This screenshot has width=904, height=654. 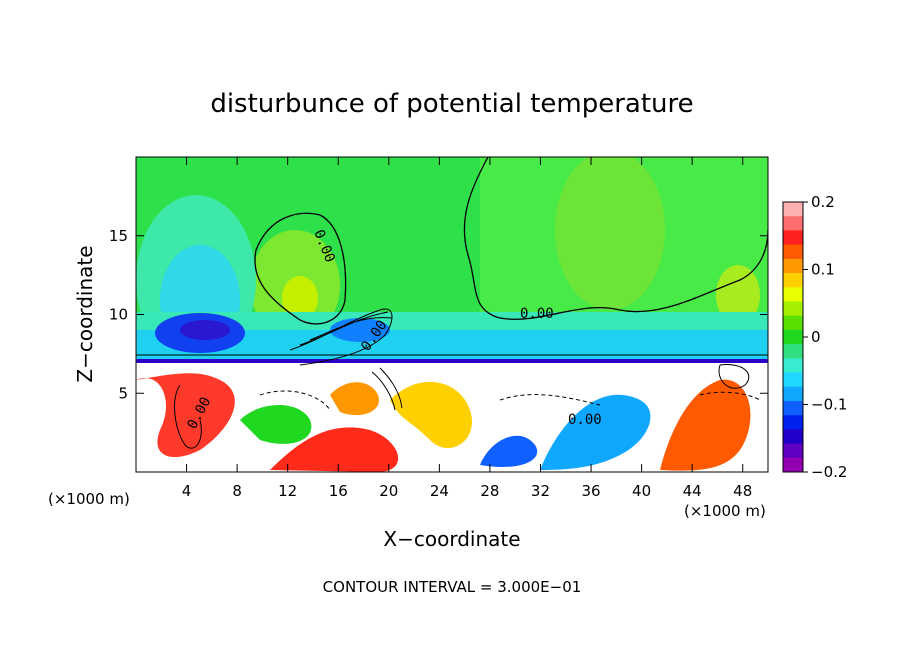 What do you see at coordinates (829, 472) in the screenshot?
I see `colorbar-tick-label: −0.2` at bounding box center [829, 472].